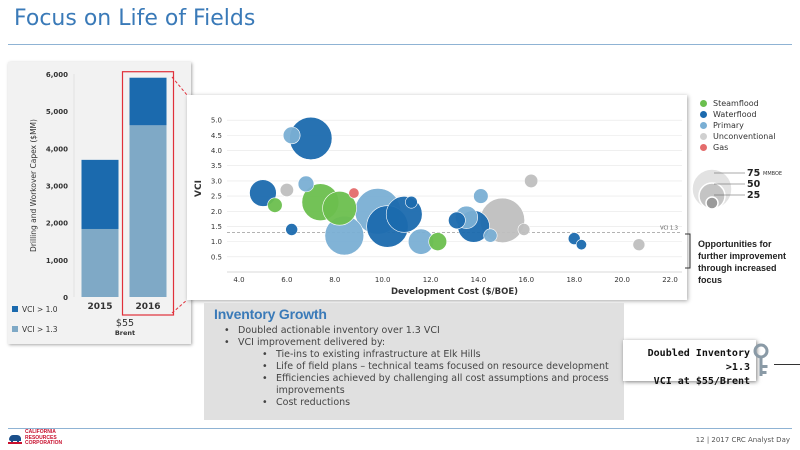 Image resolution: width=800 pixels, height=450 pixels. Describe the element at coordinates (735, 114) in the screenshot. I see `legend-label: Waterflood` at that location.